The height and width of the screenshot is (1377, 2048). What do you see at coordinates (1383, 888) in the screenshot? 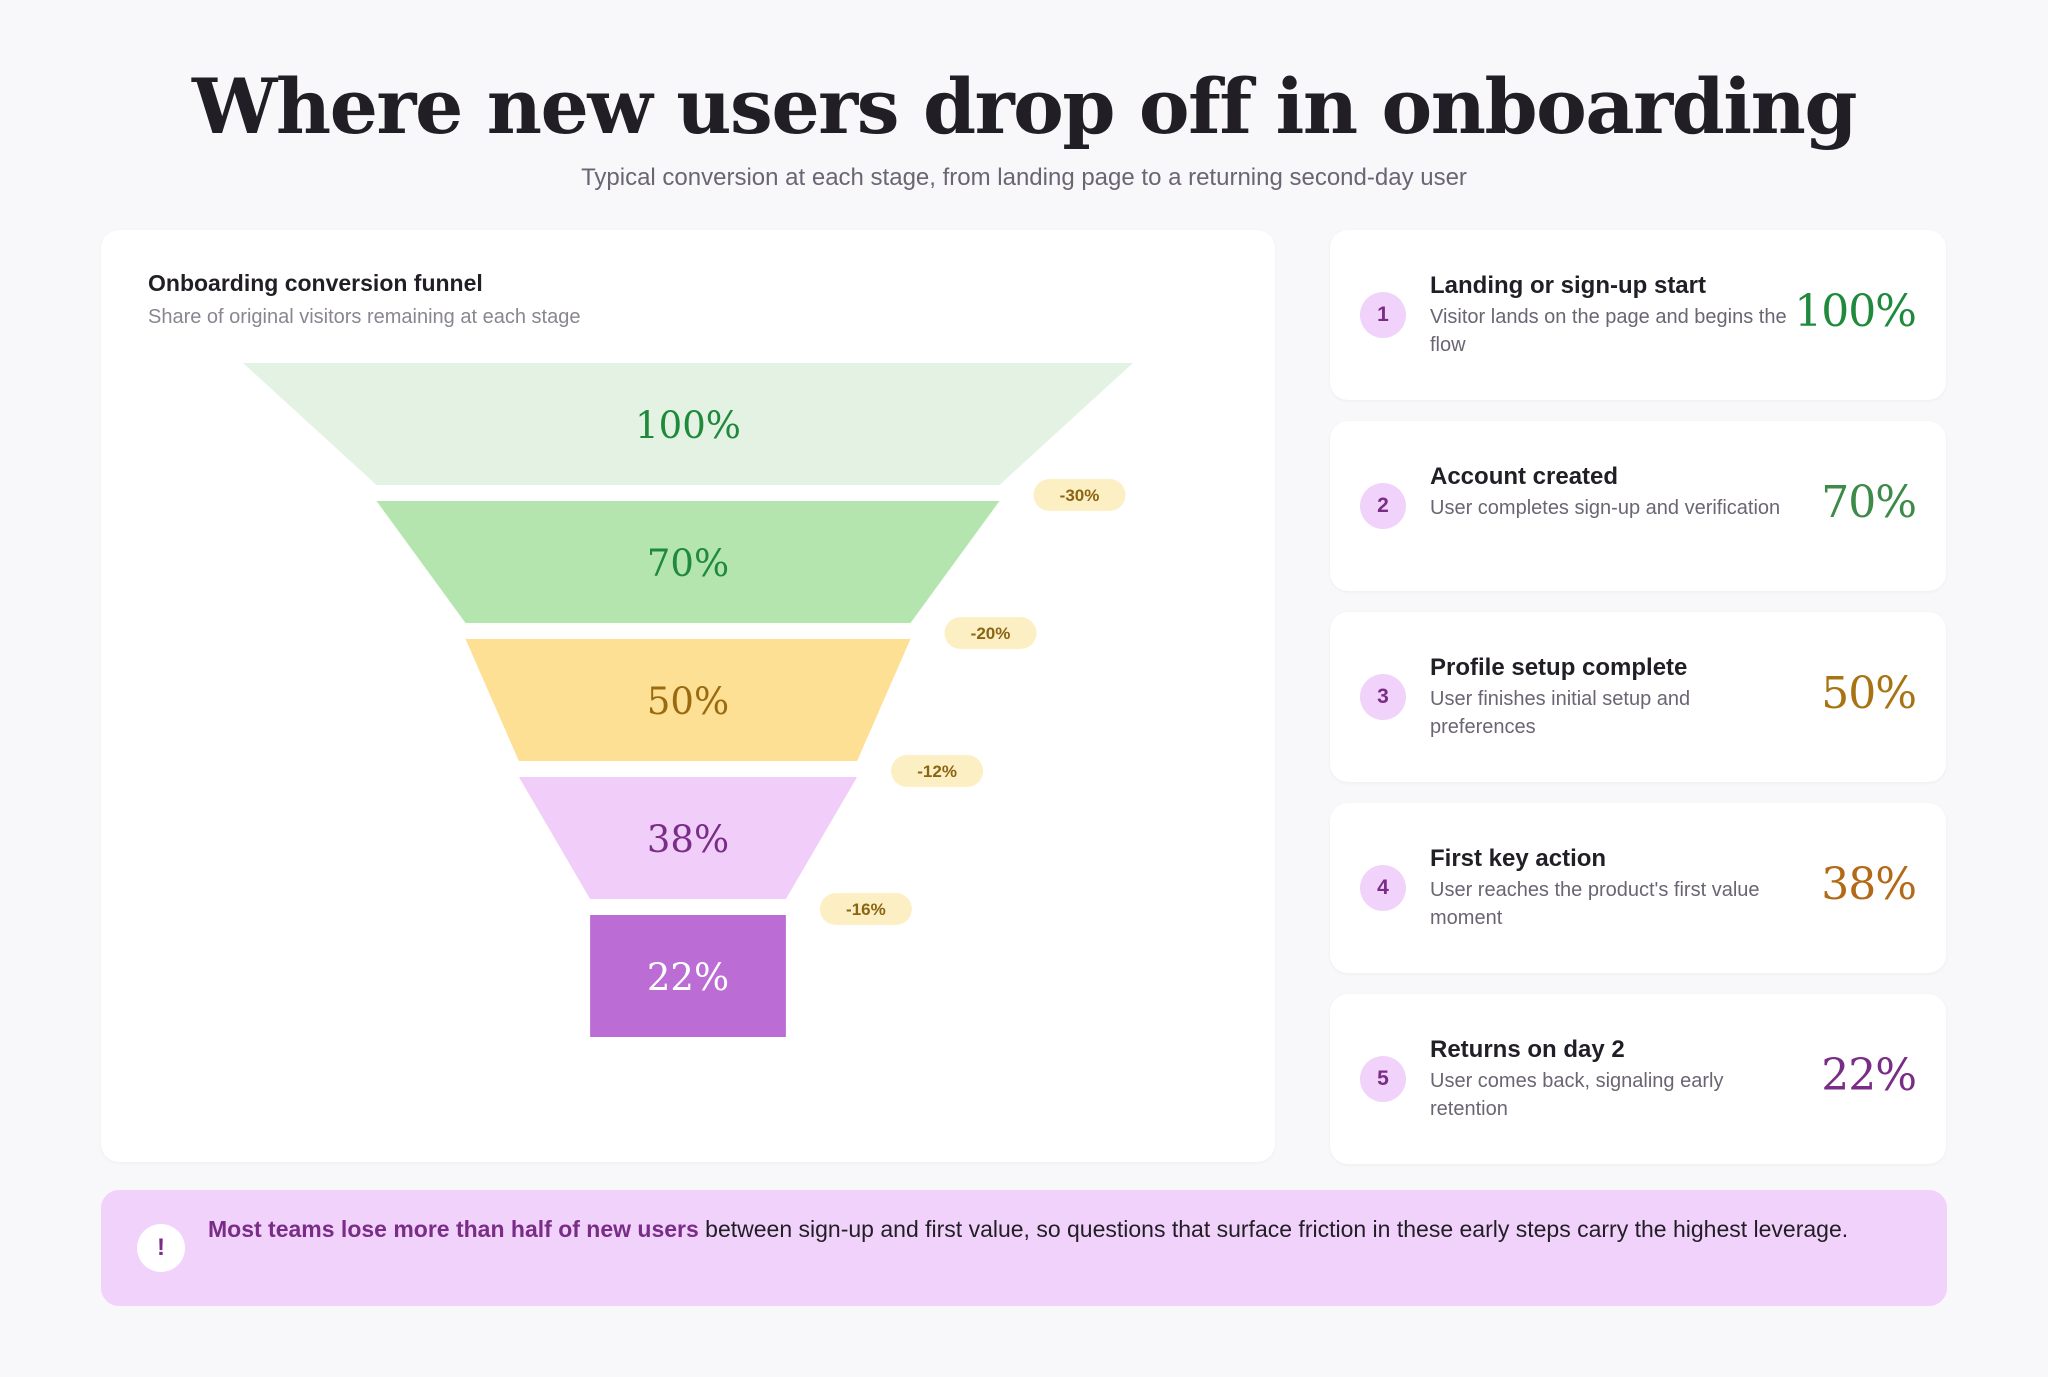
I see `stage-number-badge: 4` at bounding box center [1383, 888].